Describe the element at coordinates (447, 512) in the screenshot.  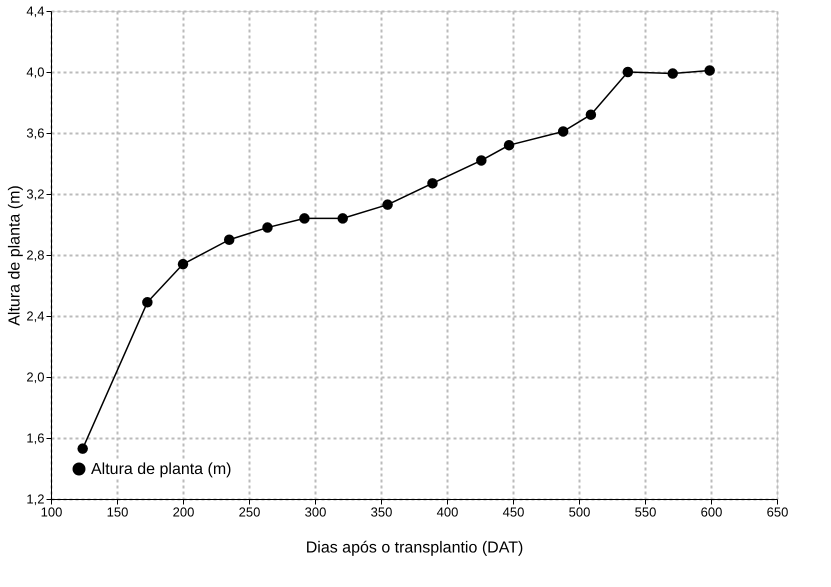
I see `x-tick-label: 400` at that location.